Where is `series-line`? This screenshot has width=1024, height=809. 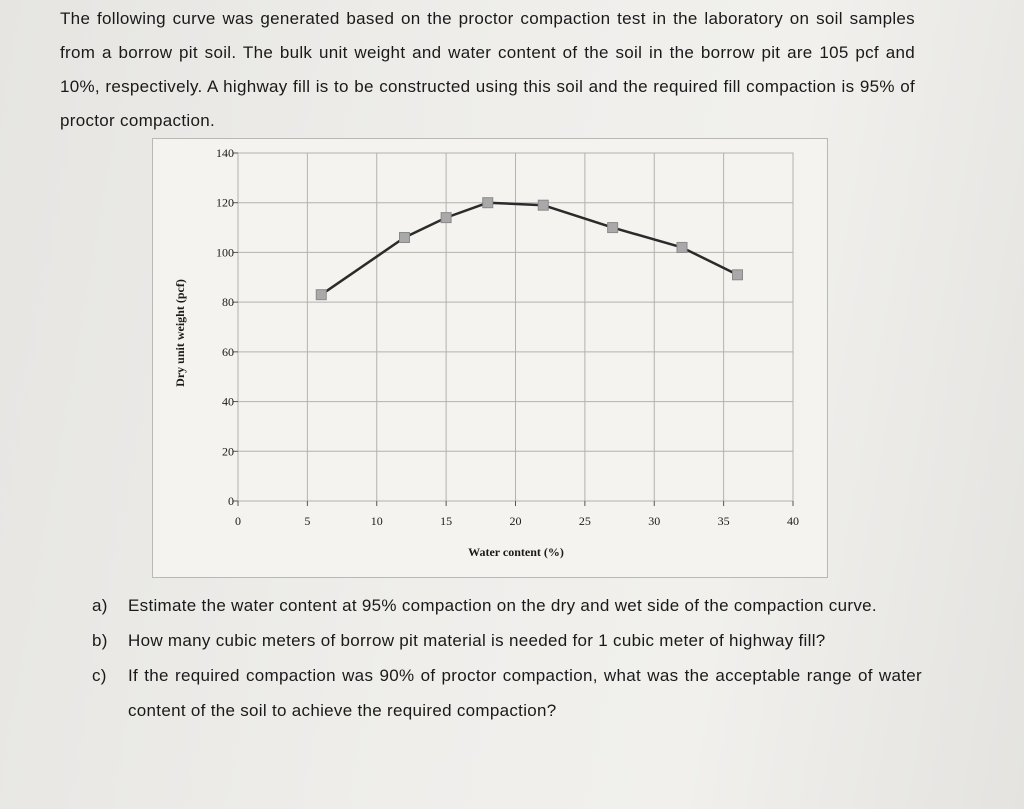 series-line is located at coordinates (529, 248).